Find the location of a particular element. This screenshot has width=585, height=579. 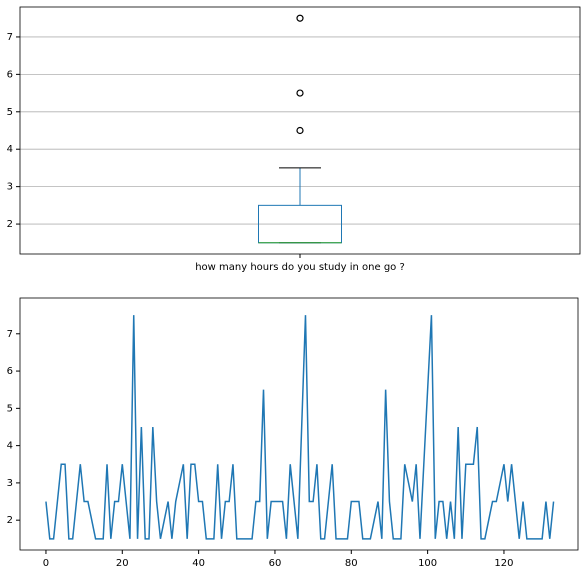

x-tick-label: how many hours do you study in one go ? is located at coordinates (300, 267).